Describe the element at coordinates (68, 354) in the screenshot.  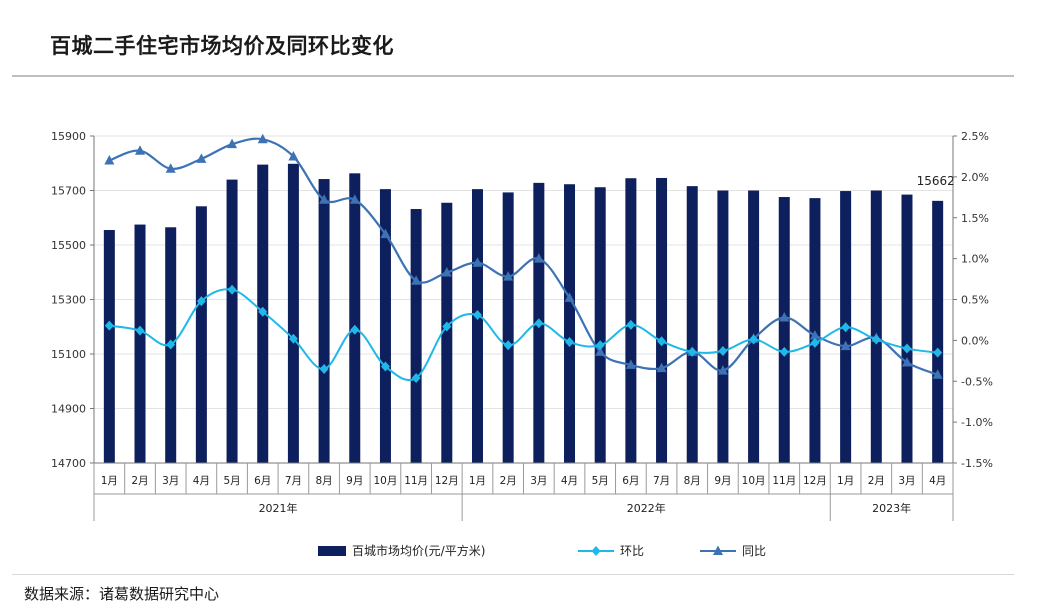
I see `left-tick-label: 15100` at that location.